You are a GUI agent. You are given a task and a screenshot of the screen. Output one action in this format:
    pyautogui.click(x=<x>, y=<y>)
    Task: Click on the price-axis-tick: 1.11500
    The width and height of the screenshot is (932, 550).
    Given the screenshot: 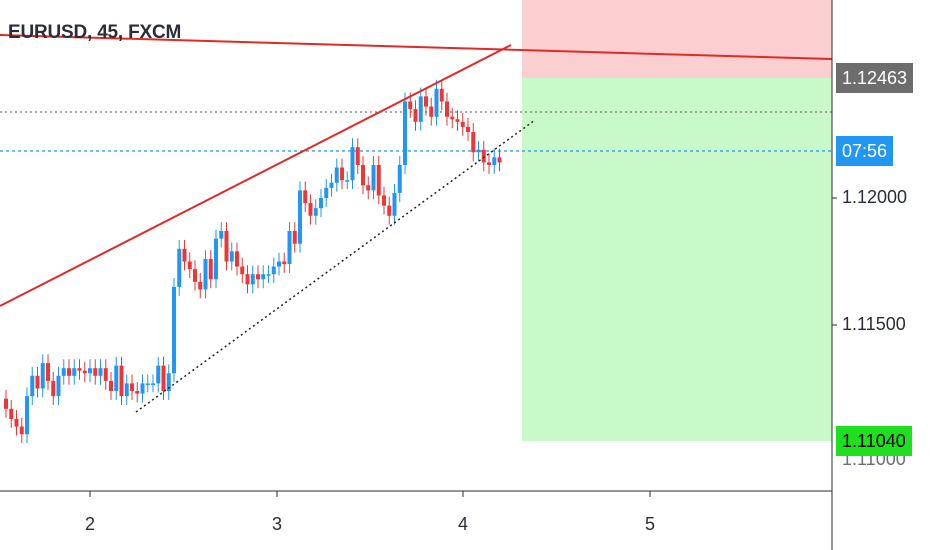 What is the action you would take?
    pyautogui.click(x=874, y=324)
    